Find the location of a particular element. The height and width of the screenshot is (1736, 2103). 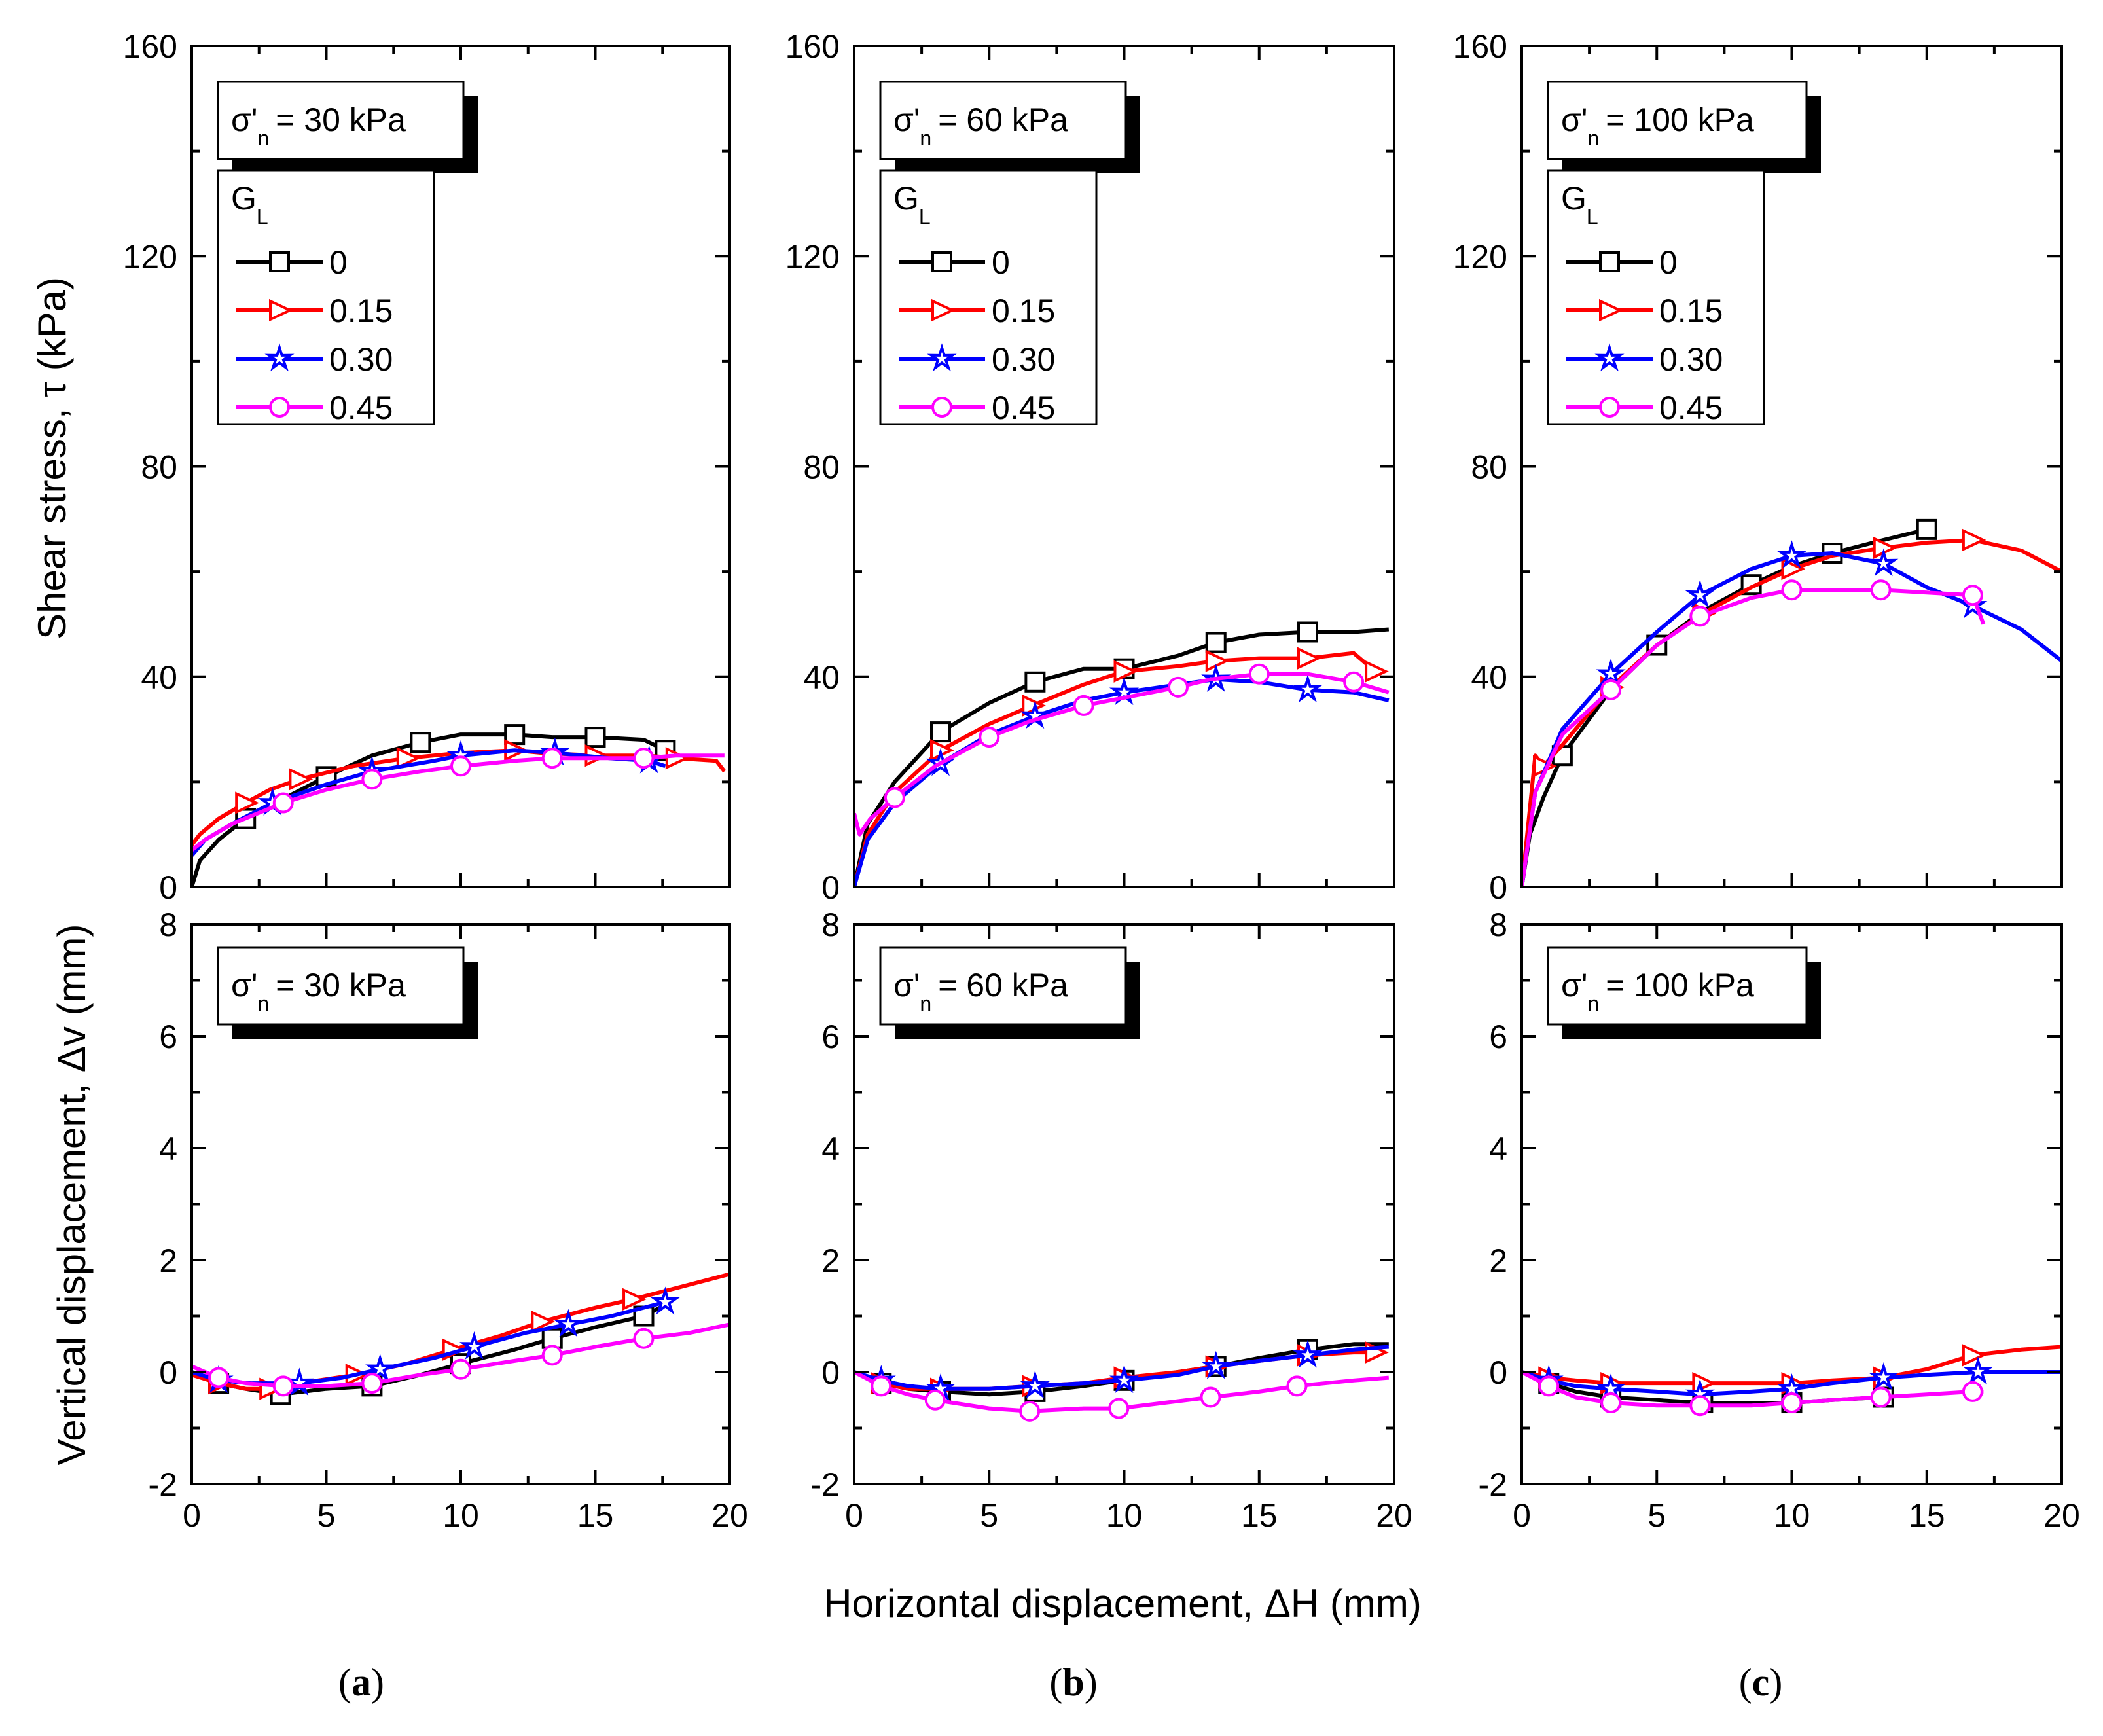

x-tick-label: 5 is located at coordinates (326, 1515).